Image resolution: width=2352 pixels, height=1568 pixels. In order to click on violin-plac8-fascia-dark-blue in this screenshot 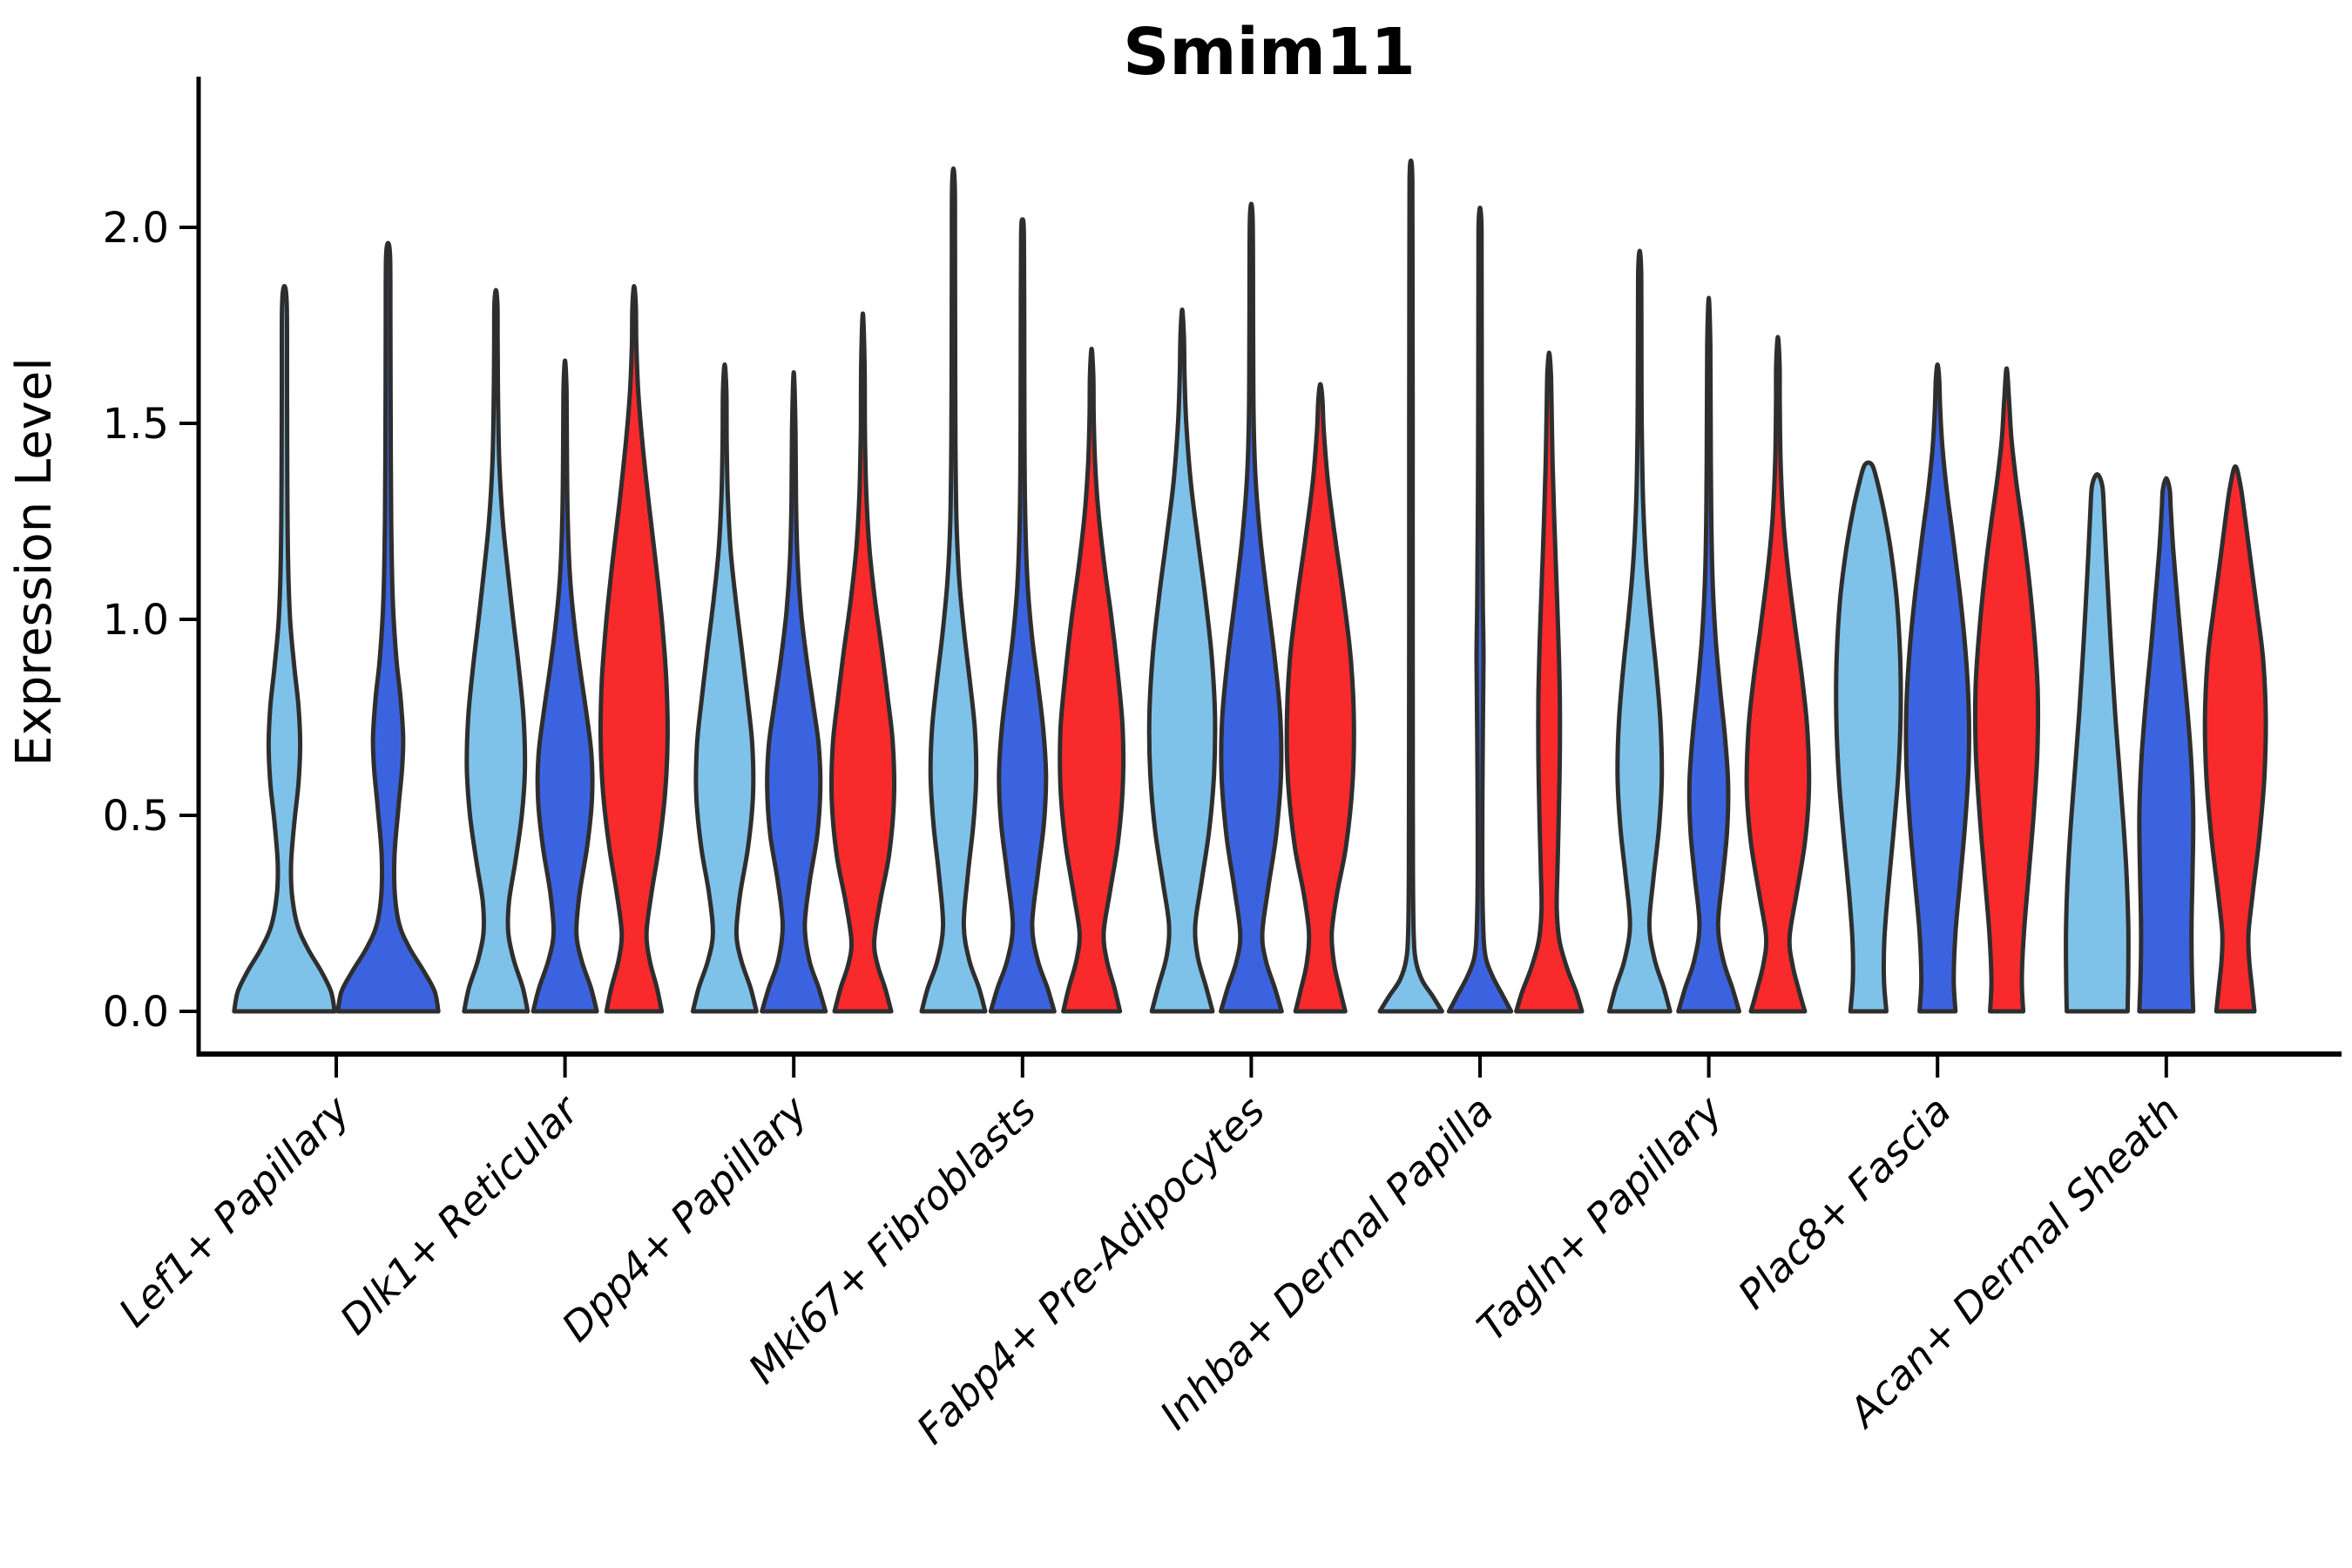, I will do `click(1937, 688)`.